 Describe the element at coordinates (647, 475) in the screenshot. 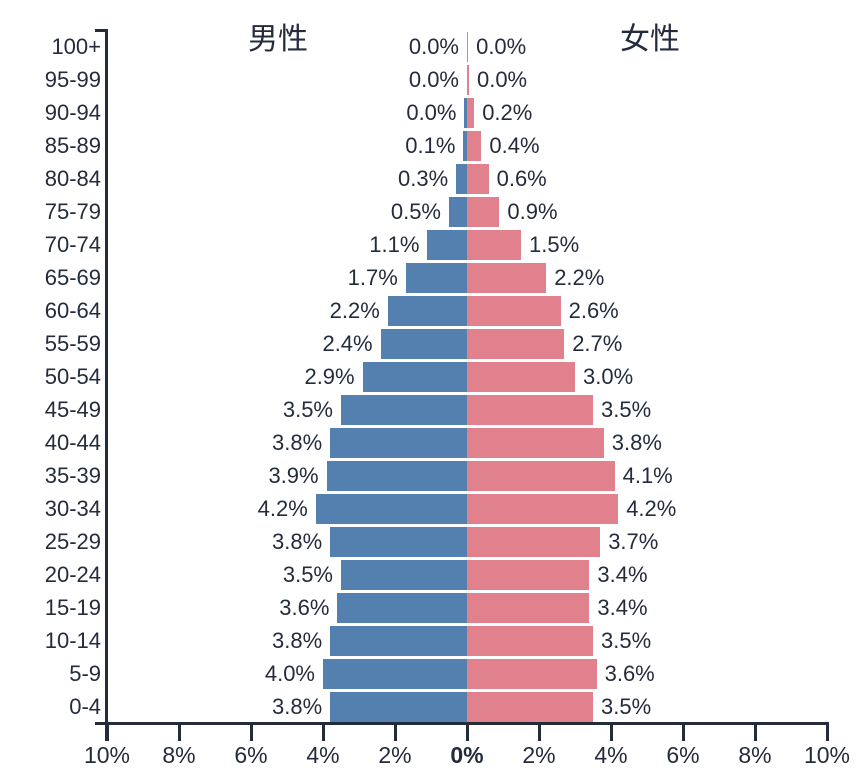

I see `female-value-label: 4.1%` at that location.